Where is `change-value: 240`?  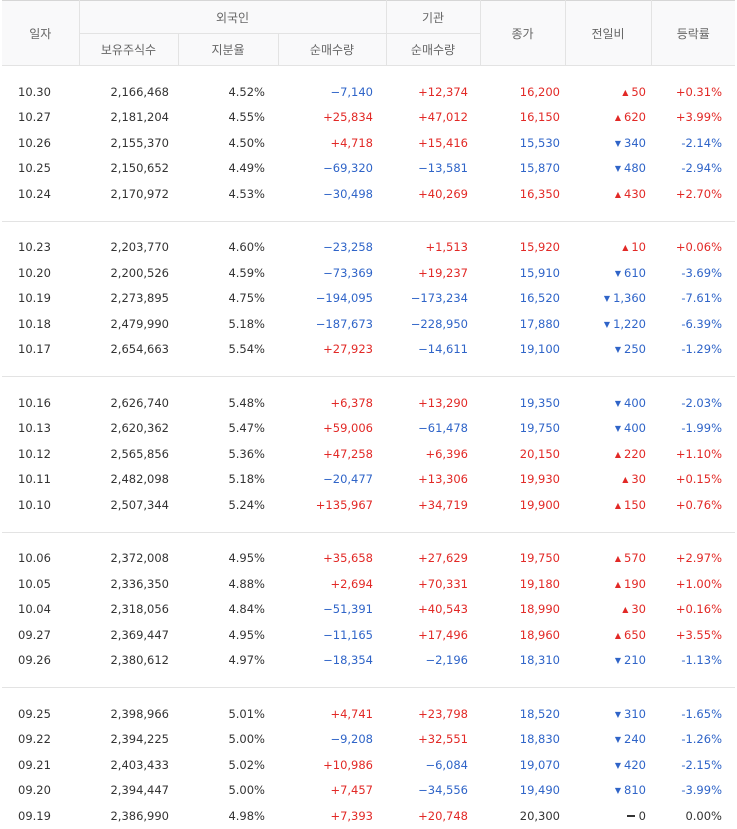
change-value: 240 is located at coordinates (635, 739).